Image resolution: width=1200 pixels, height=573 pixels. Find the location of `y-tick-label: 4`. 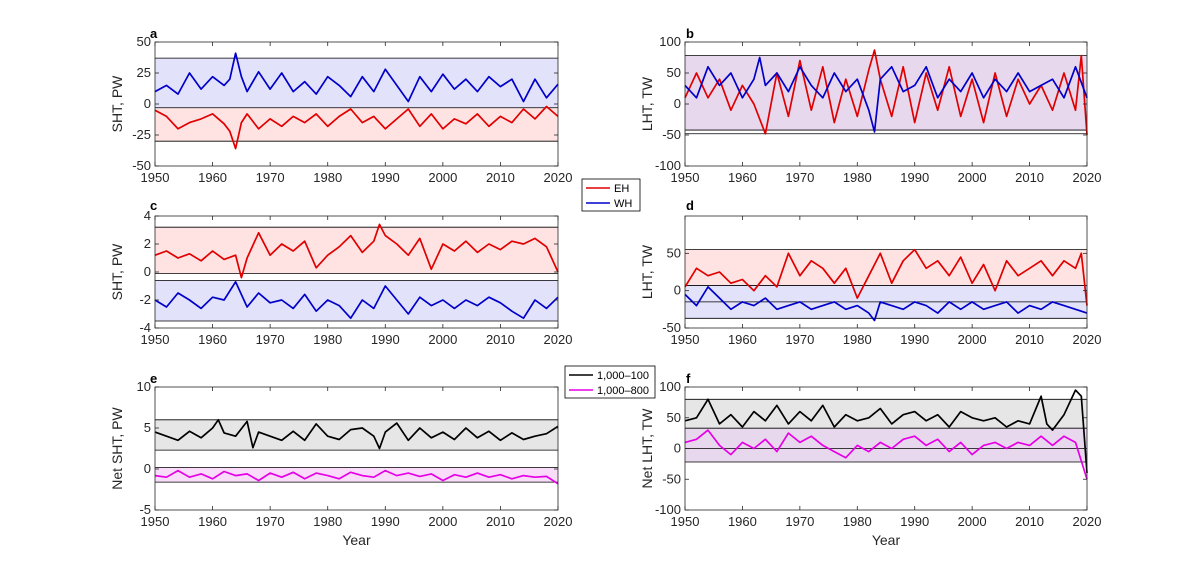

y-tick-label: 4 is located at coordinates (147, 215).